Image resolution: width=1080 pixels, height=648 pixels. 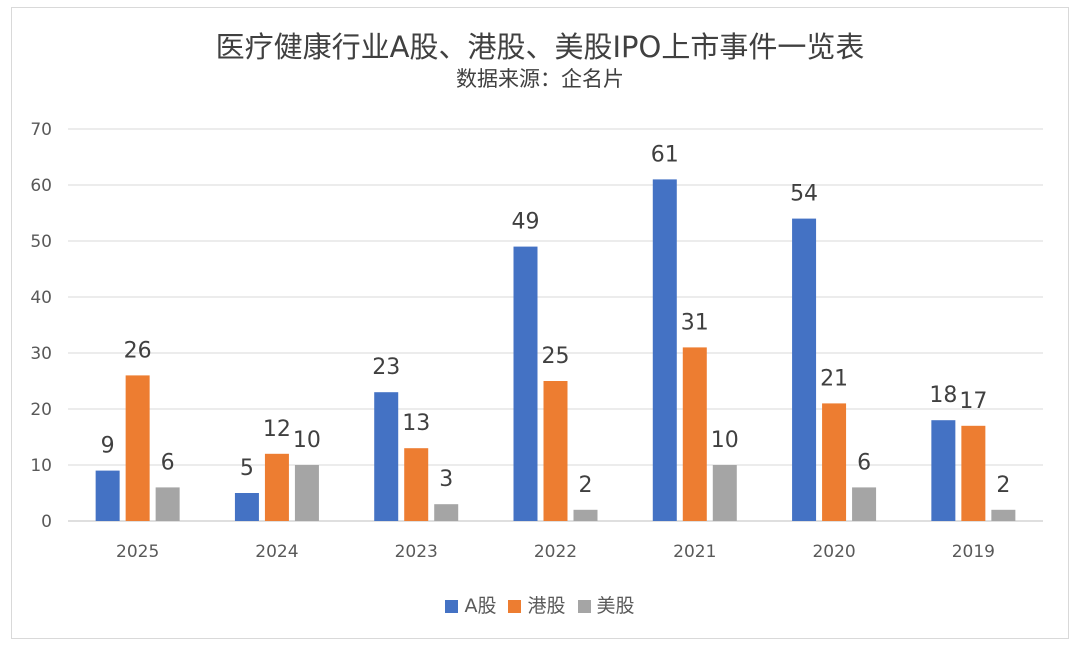 I want to click on x-tick-label: 2023, so click(x=416, y=552).